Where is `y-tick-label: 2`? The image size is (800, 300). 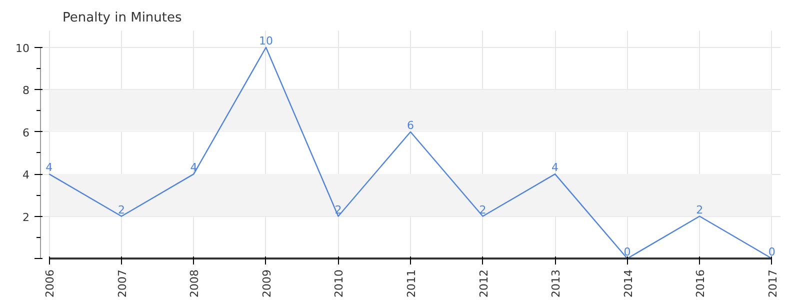 y-tick-label: 2 is located at coordinates (26, 217).